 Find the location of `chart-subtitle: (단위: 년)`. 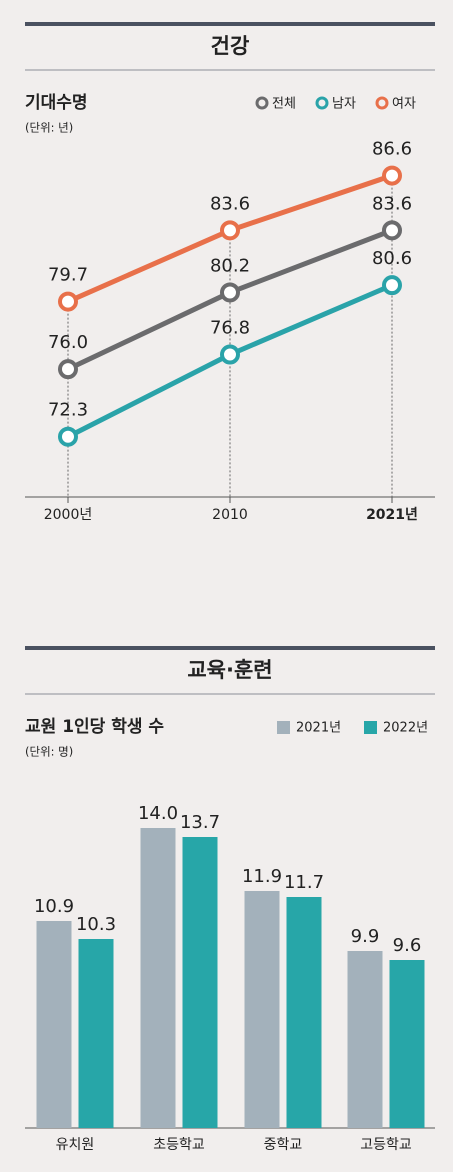

chart-subtitle: (단위: 년) is located at coordinates (49, 128).